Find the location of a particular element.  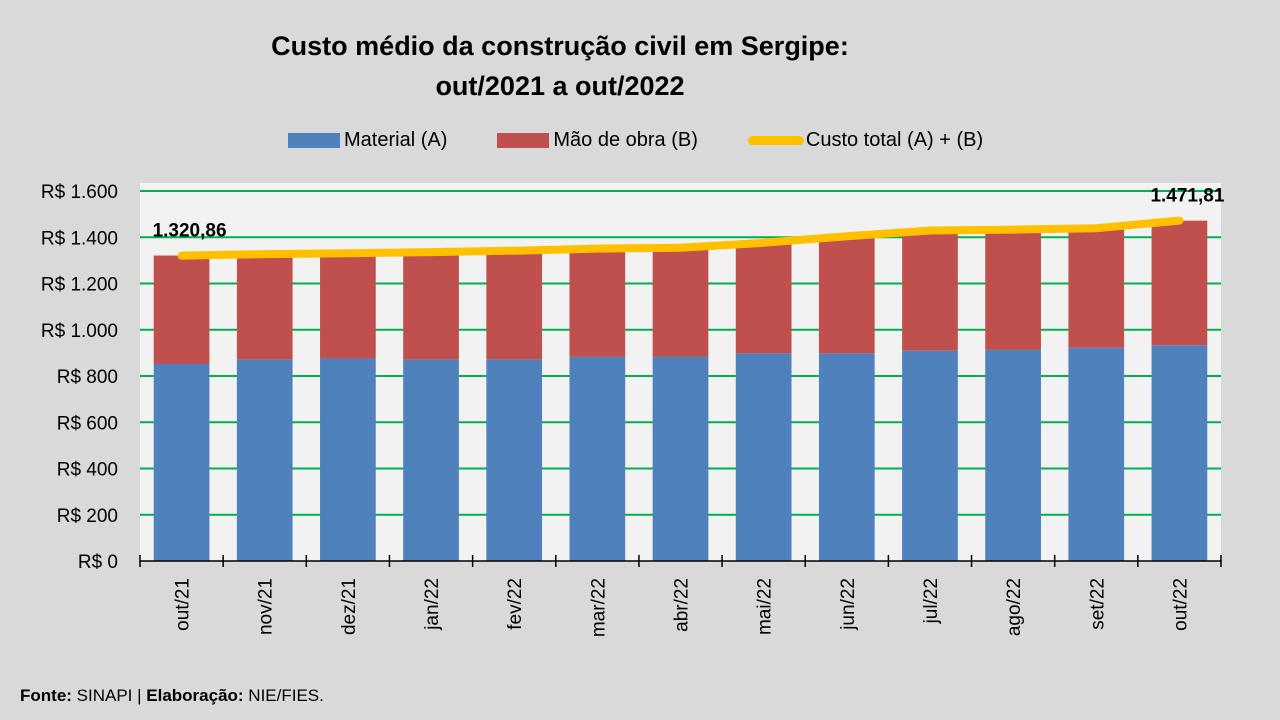

x-tick-label: nov/21 is located at coordinates (266, 606).